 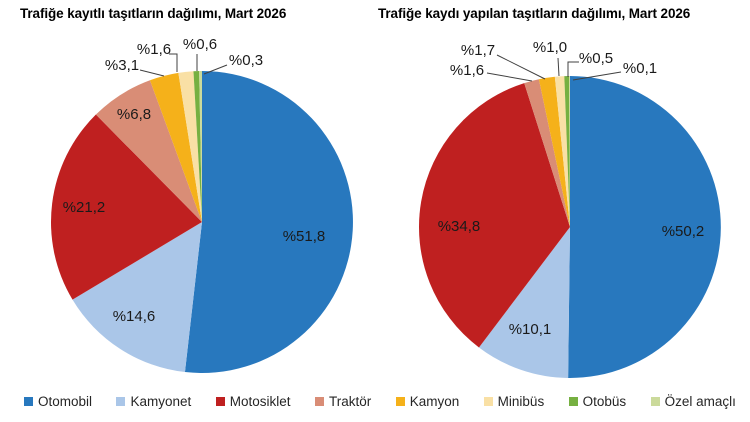 I want to click on legend-label-otomobil: Otomobil, so click(x=65, y=401).